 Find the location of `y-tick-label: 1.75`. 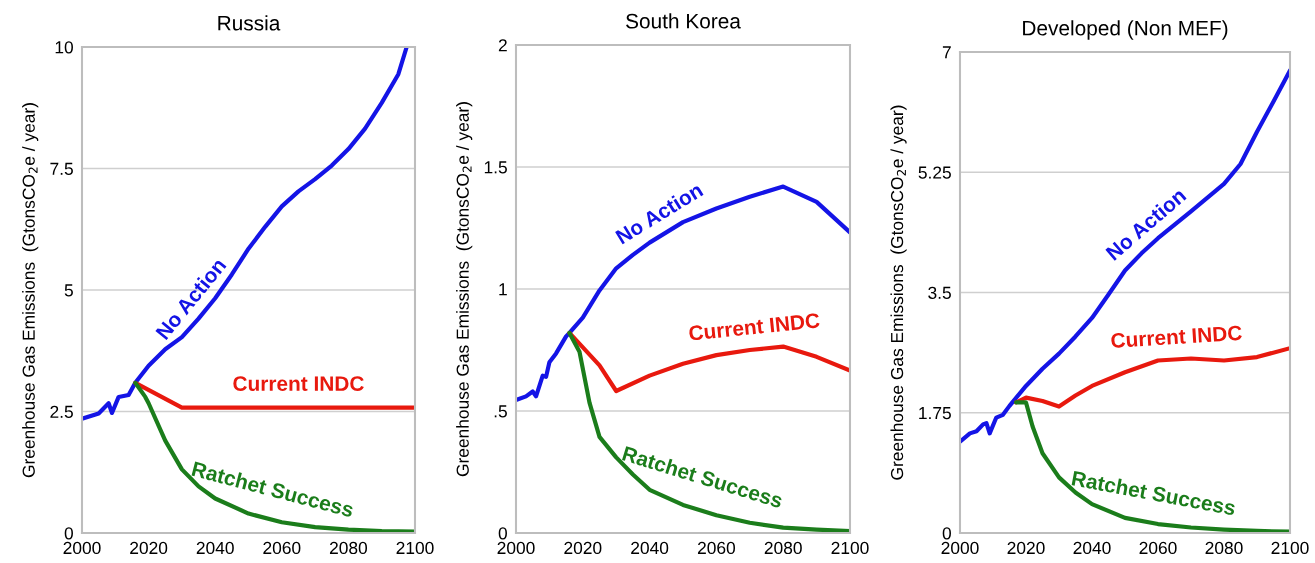

y-tick-label: 1.75 is located at coordinates (935, 413).